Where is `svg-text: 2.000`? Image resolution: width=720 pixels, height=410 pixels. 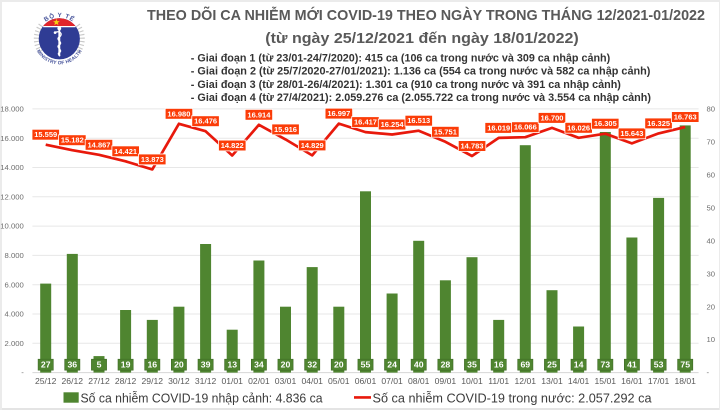 svg-text: 2.000 is located at coordinates (14, 343).